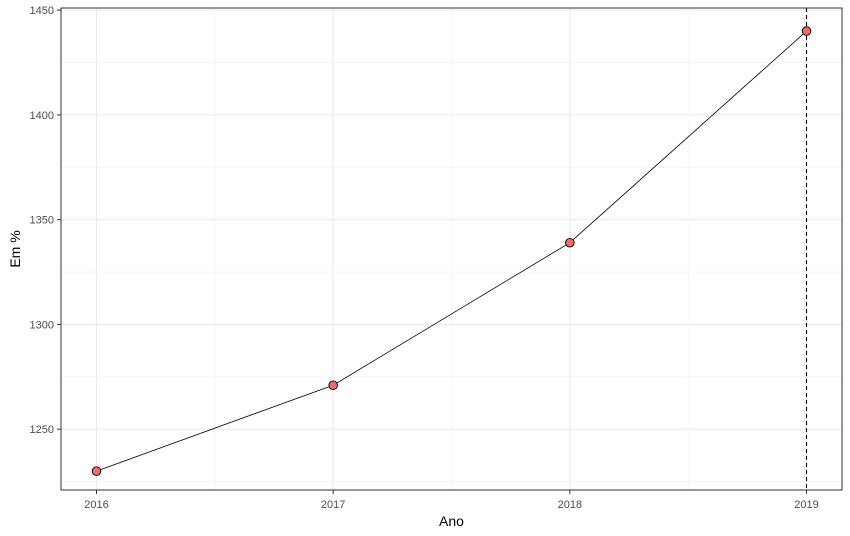 The width and height of the screenshot is (850, 536). What do you see at coordinates (42, 116) in the screenshot?
I see `y-tick-label: 1400` at bounding box center [42, 116].